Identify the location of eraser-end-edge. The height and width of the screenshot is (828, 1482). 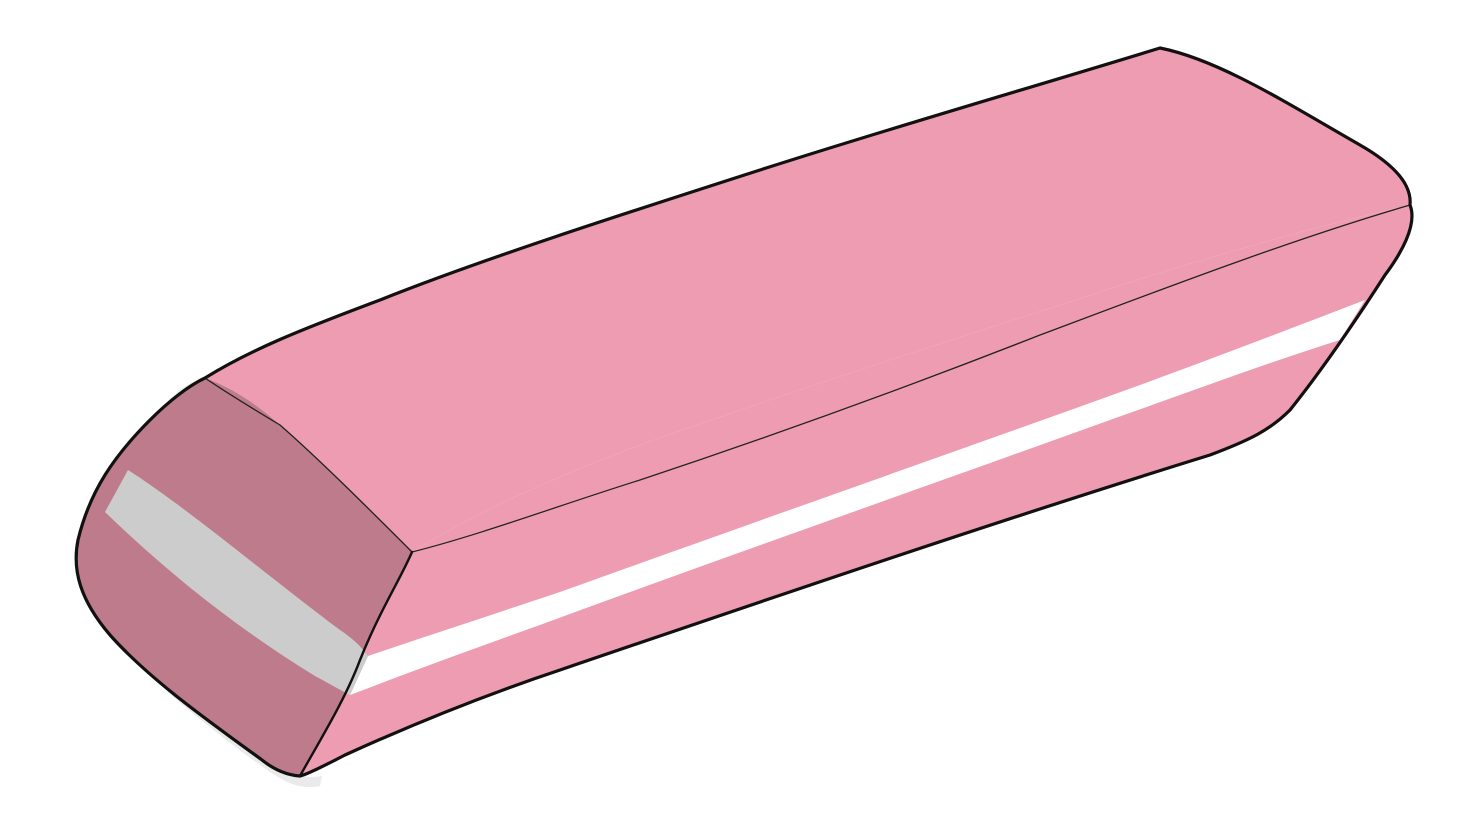
(356, 664).